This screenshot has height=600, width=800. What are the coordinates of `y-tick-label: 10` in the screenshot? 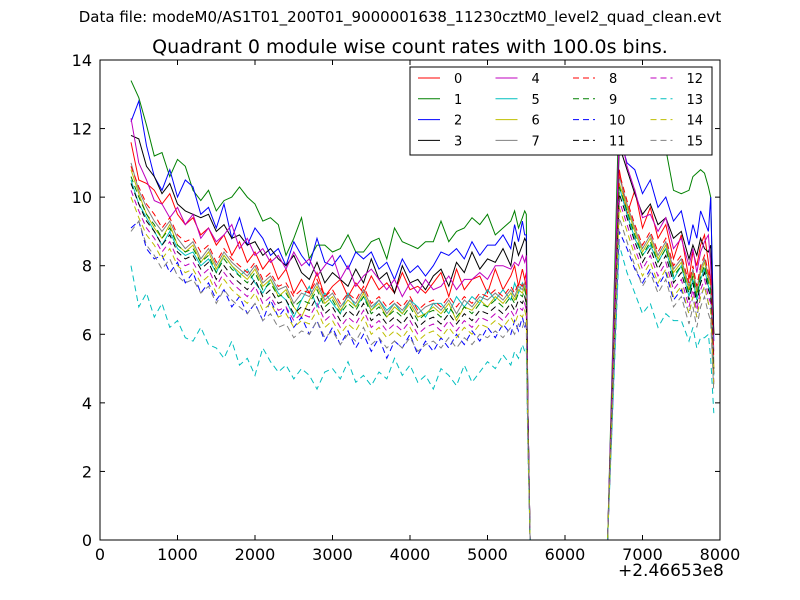 It's located at (82, 197).